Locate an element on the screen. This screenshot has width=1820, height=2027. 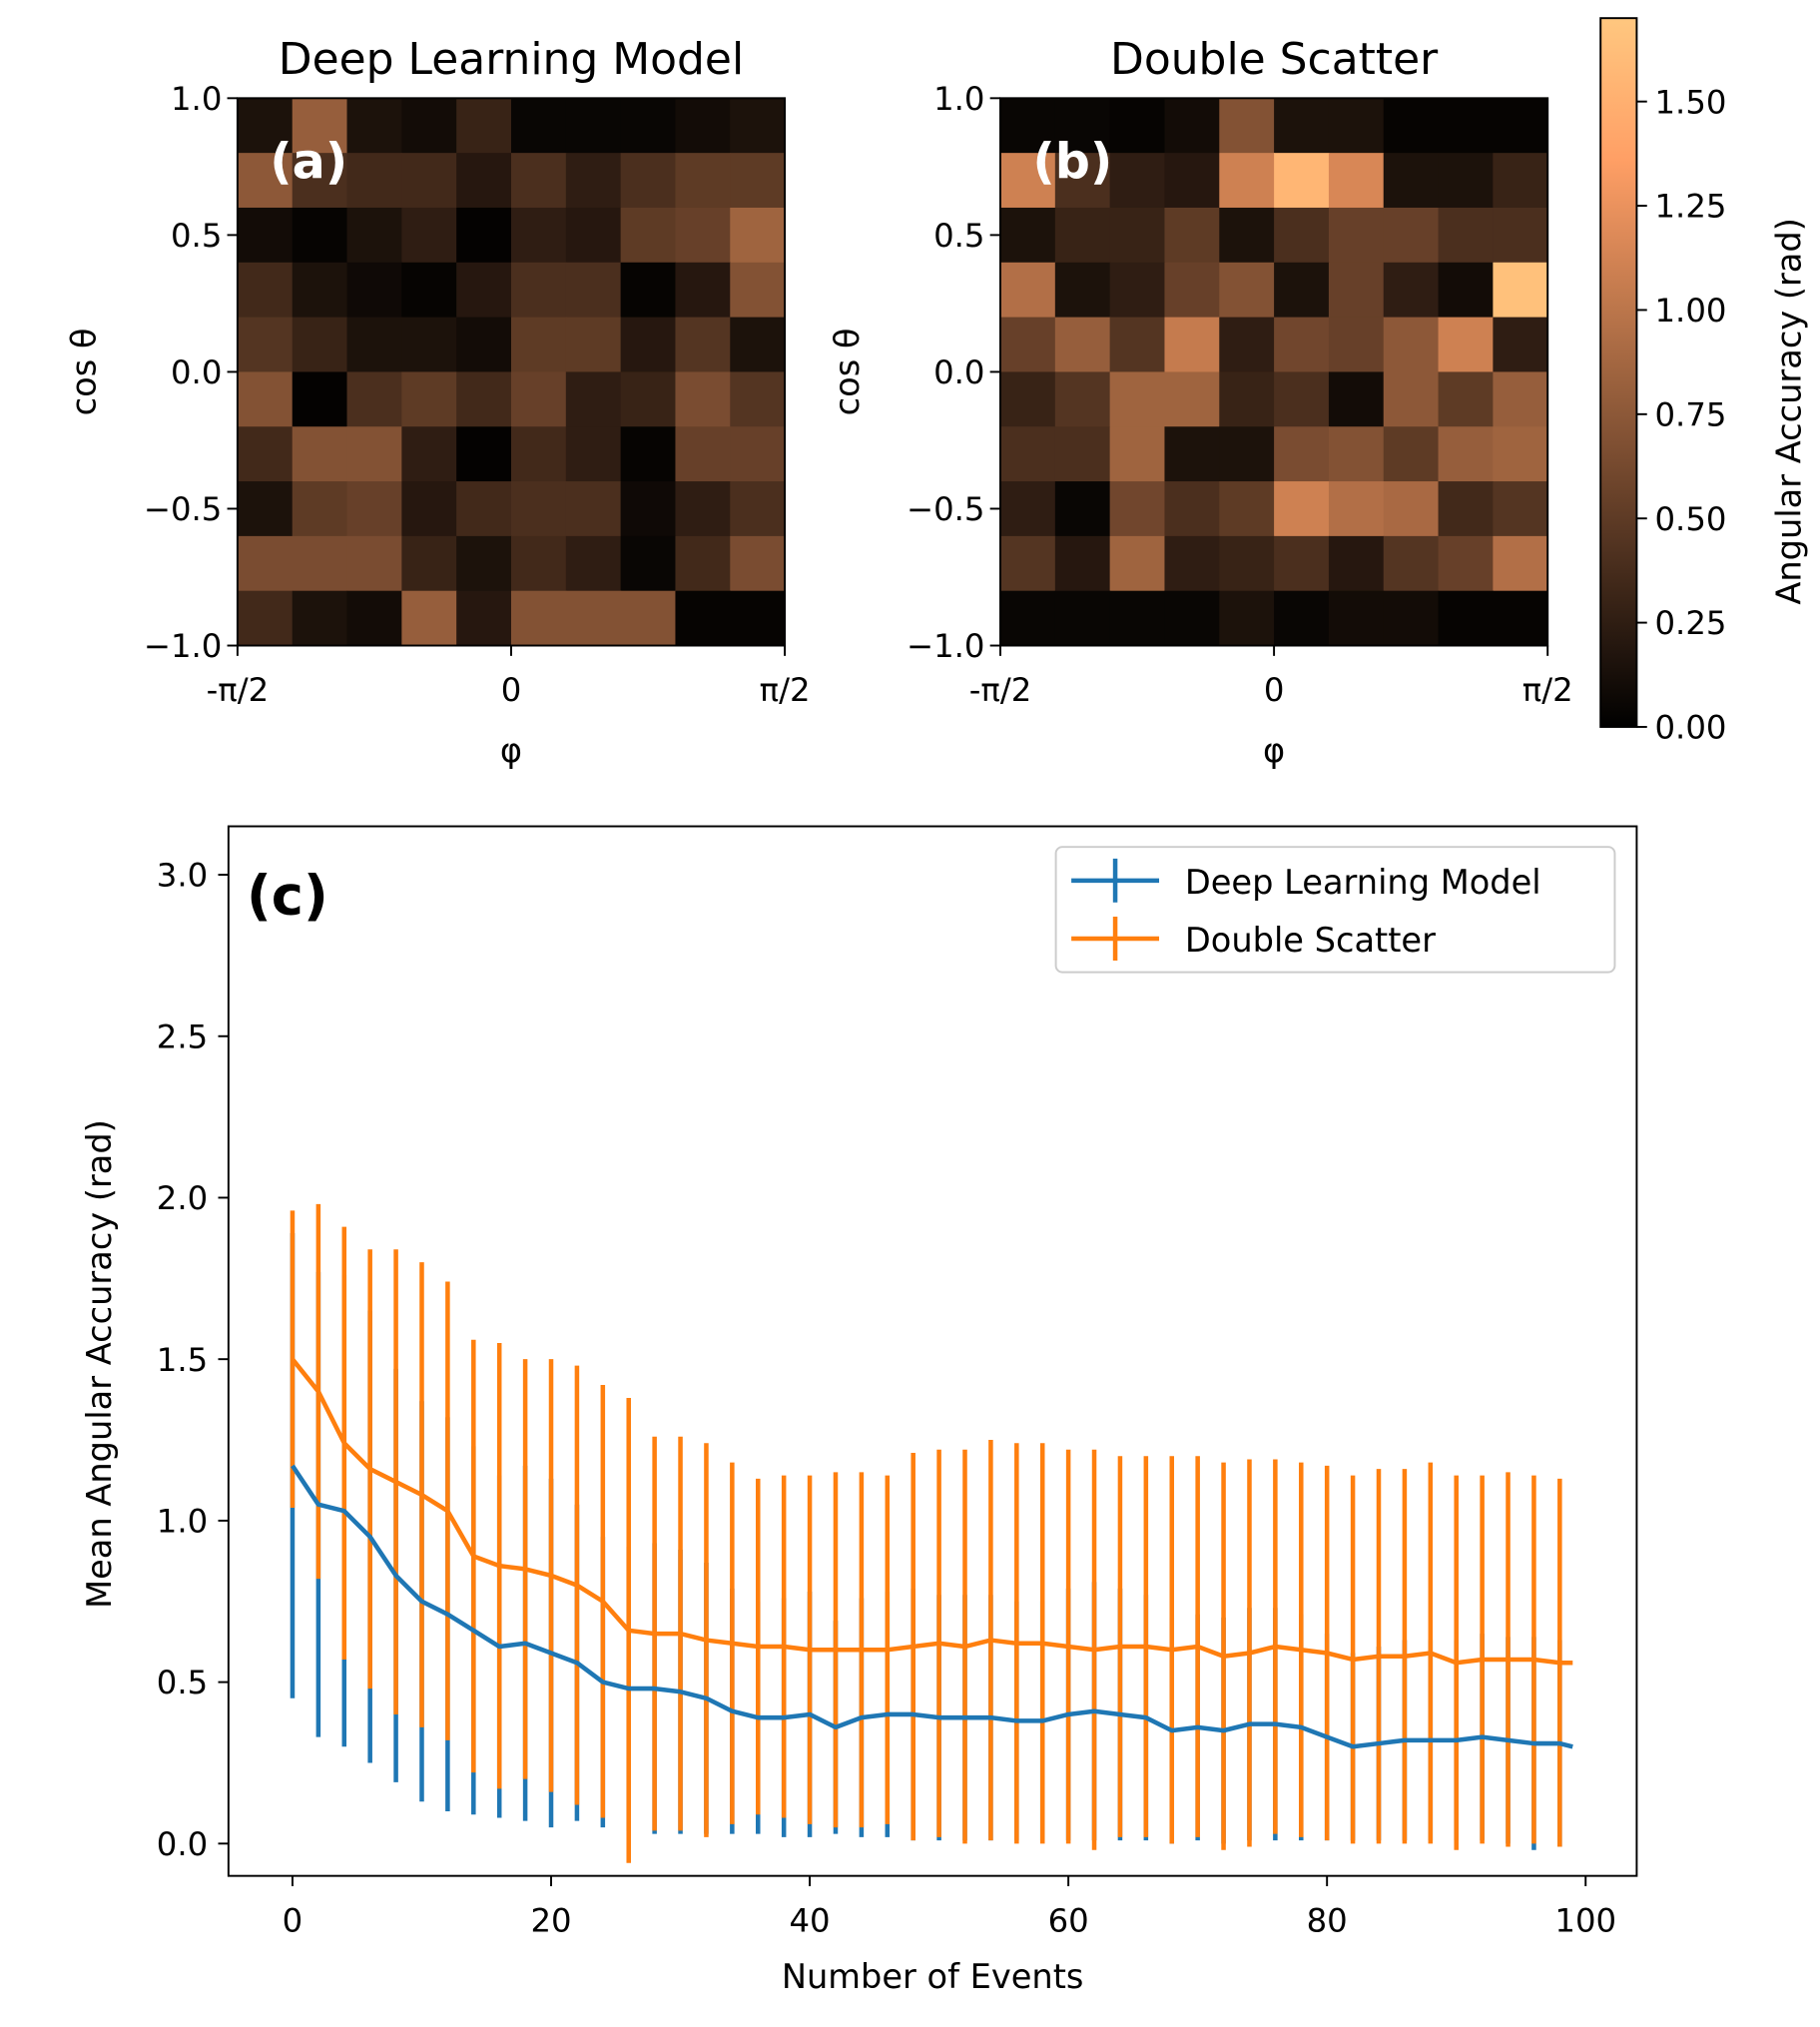
chart-title: Double Scatter is located at coordinates (1274, 59).